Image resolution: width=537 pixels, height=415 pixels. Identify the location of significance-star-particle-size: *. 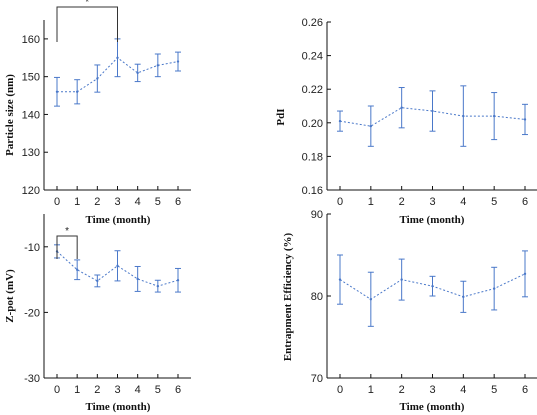
(87, 4).